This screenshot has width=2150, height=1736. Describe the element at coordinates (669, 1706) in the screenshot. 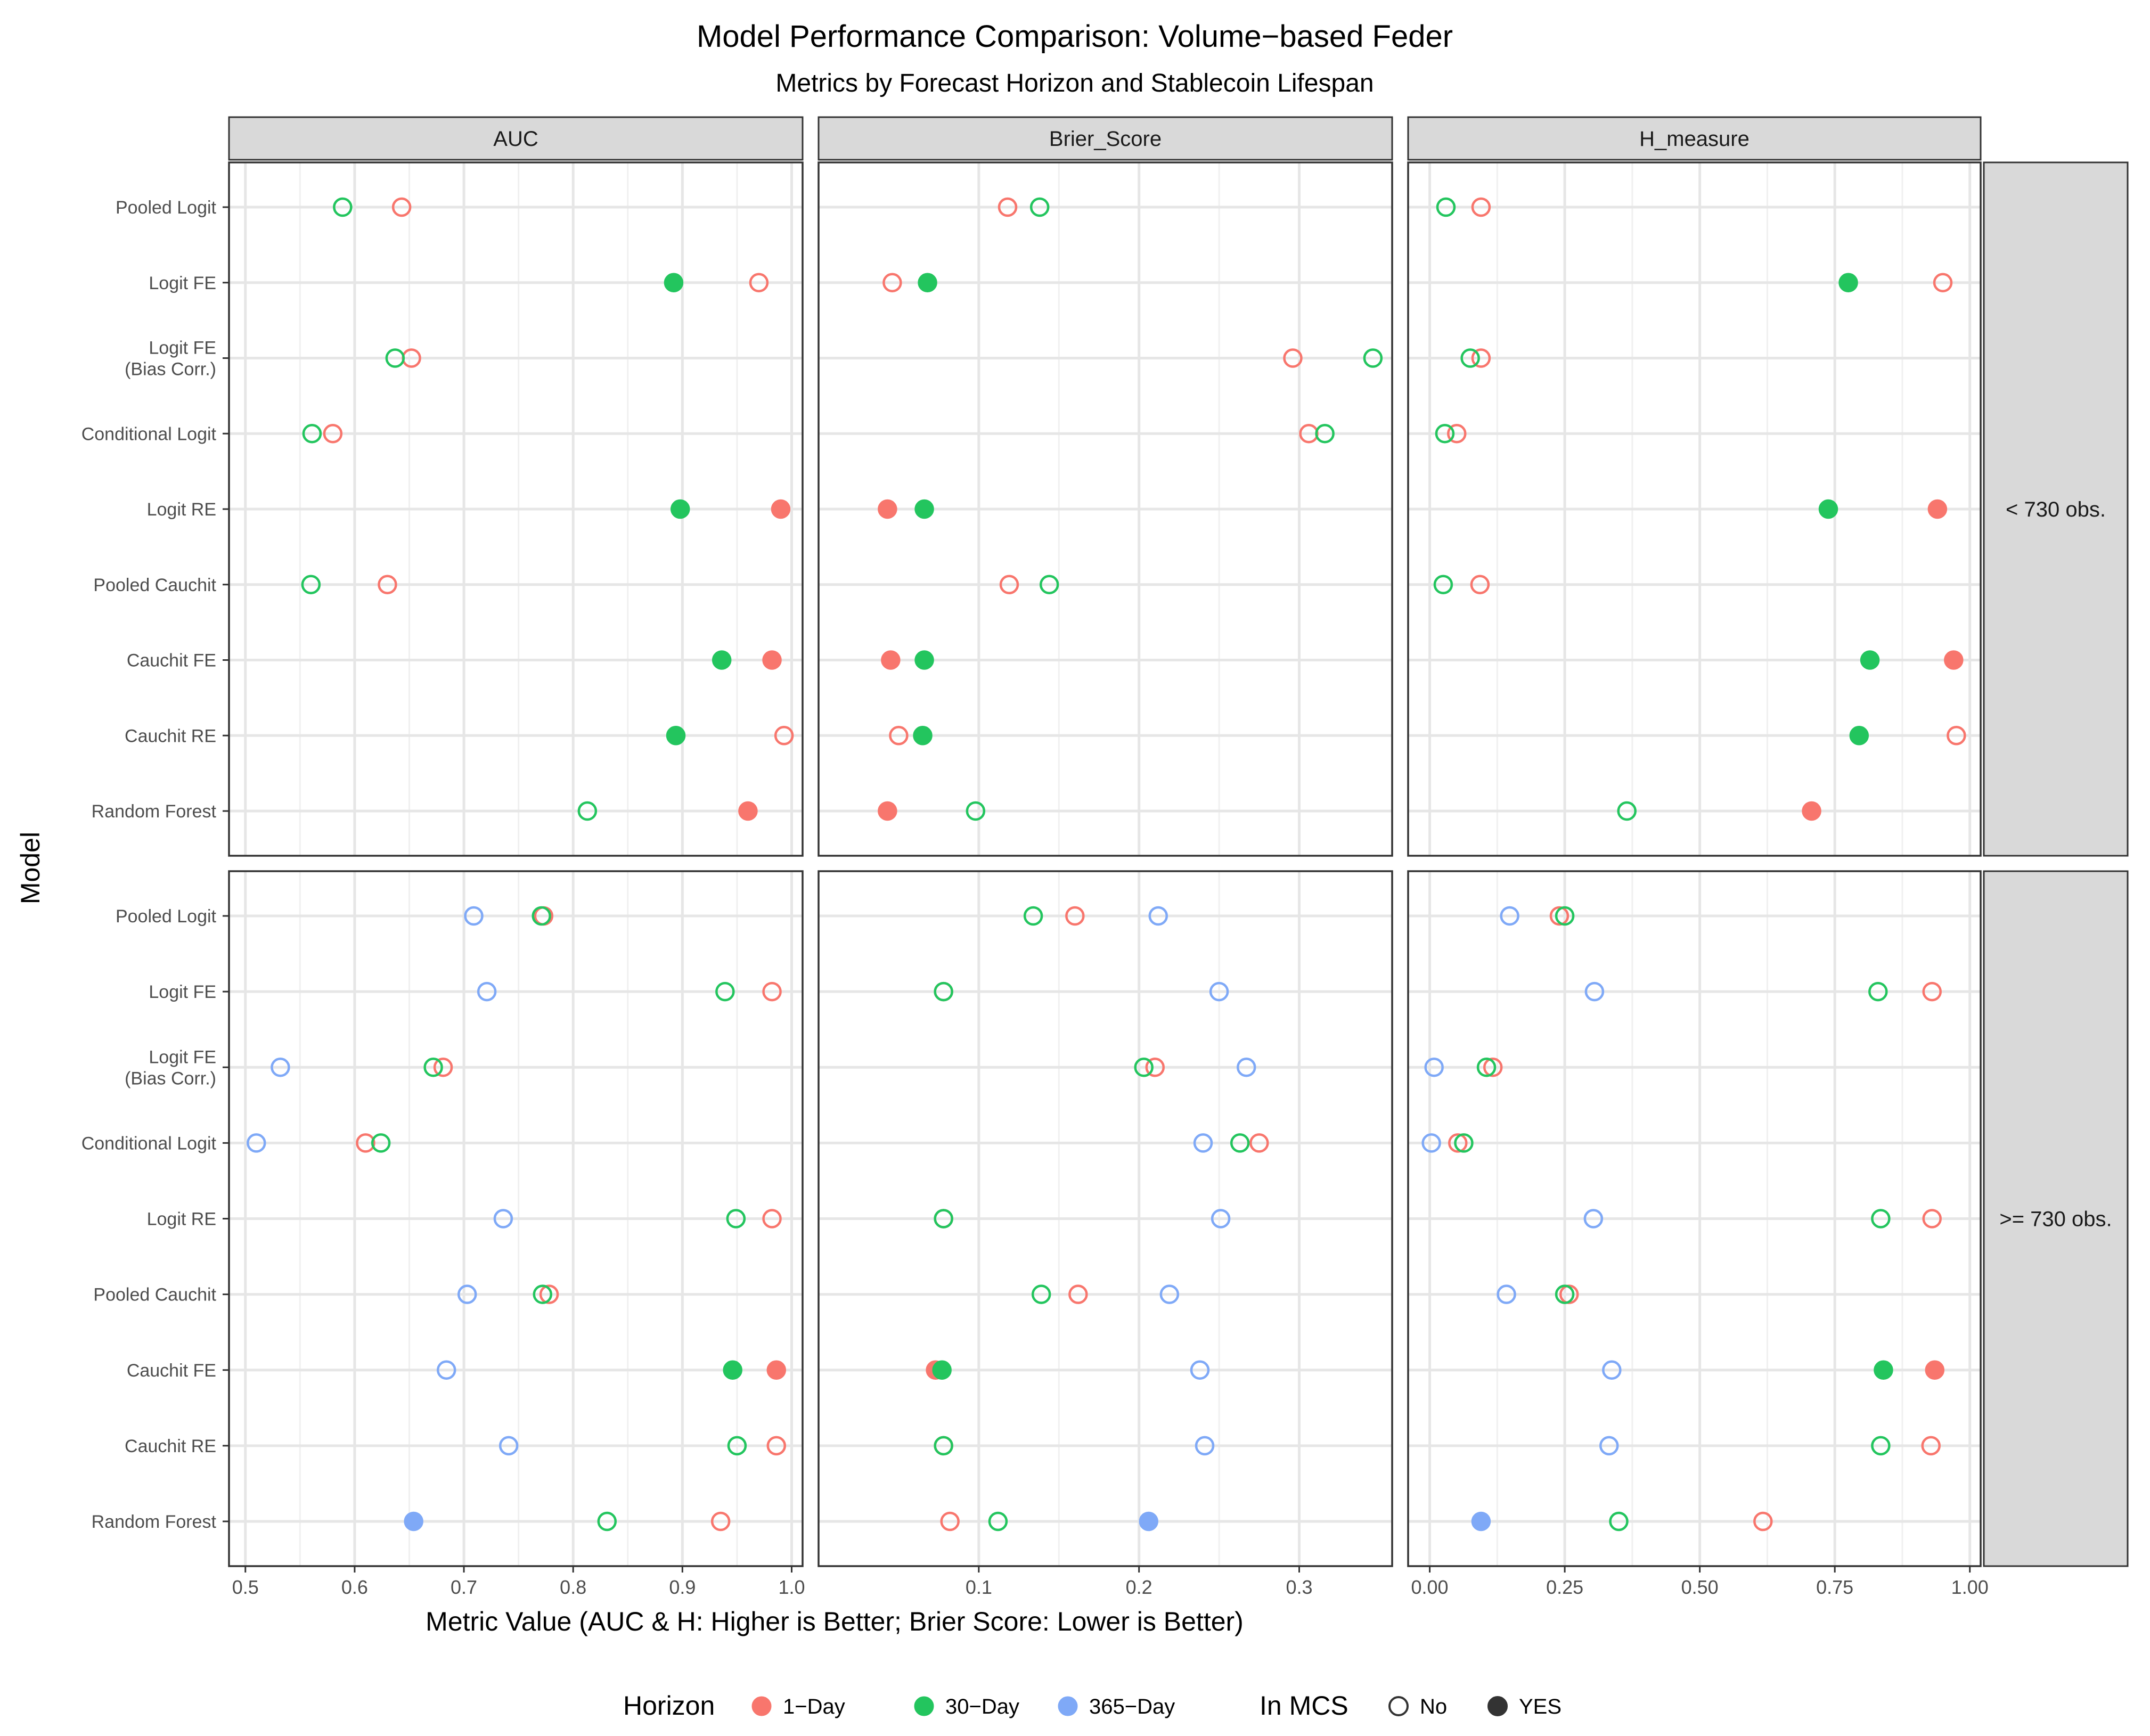

I see `legend-horizon-title: Horizon` at that location.